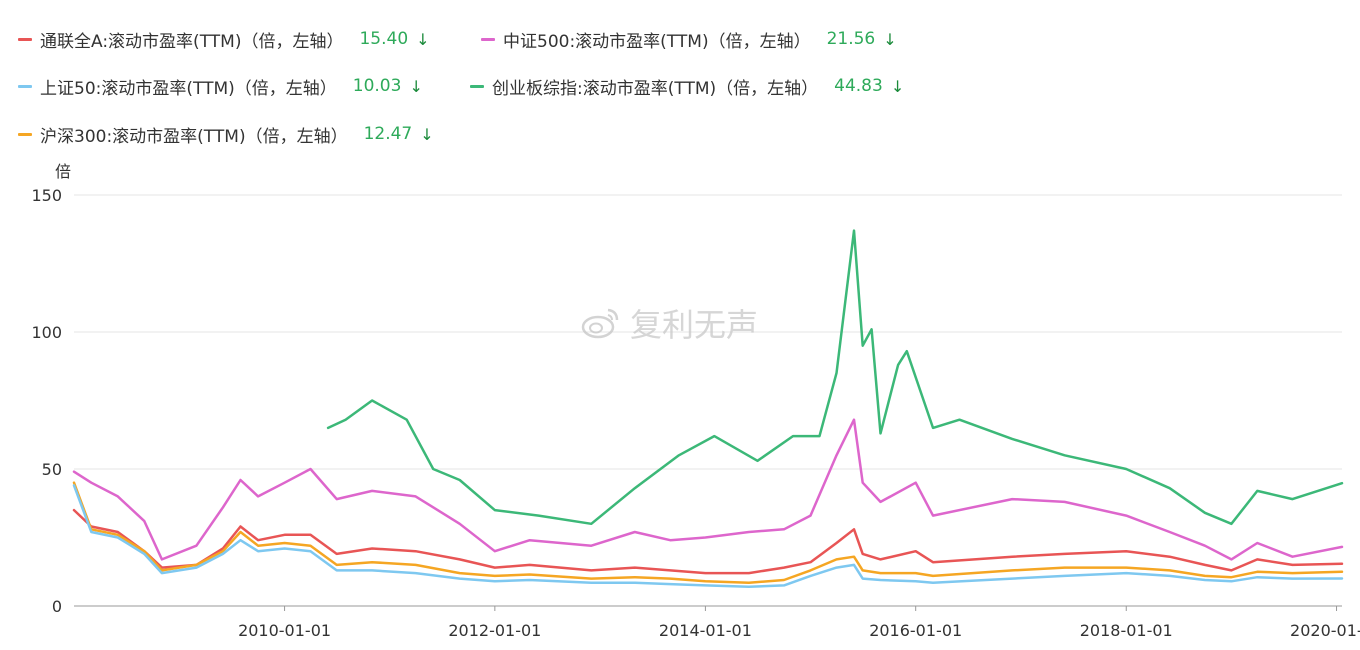 The height and width of the screenshot is (650, 1360). I want to click on legend-label: 沪深300:滚动市盈率(TTM)（倍，左轴）, so click(194, 136).